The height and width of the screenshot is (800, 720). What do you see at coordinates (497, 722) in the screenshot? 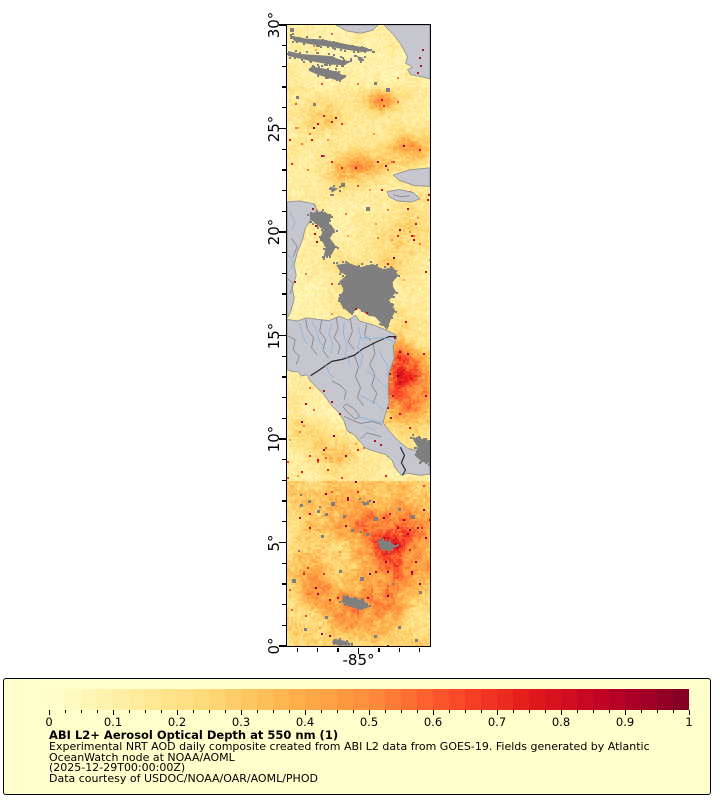
I see `colorbar-tick-label: 0.7` at bounding box center [497, 722].